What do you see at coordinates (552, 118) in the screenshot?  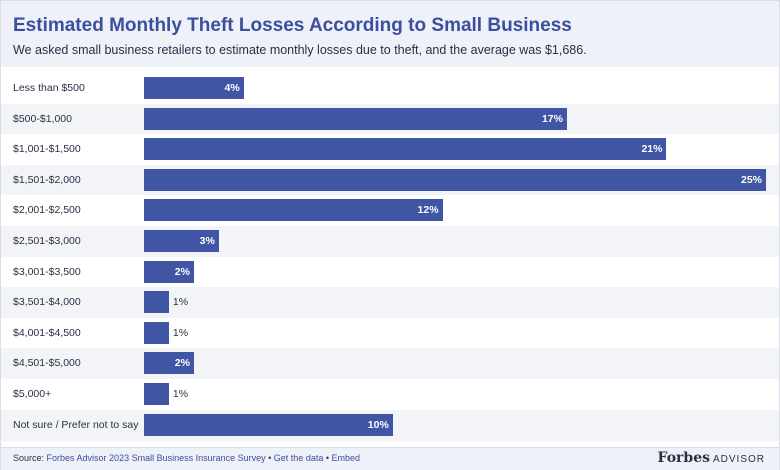 I see `value-label: 17%` at bounding box center [552, 118].